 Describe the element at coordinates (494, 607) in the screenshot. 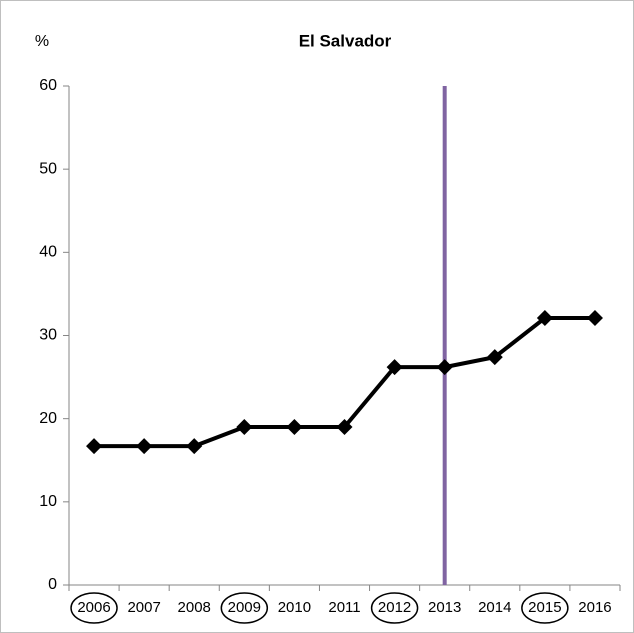

I see `x-tick-label: 2014` at that location.